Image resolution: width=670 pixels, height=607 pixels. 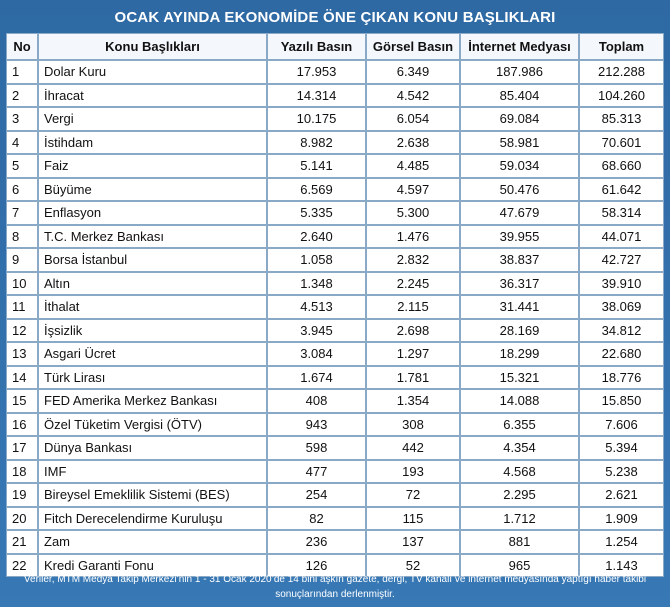 What do you see at coordinates (335, 213) in the screenshot?
I see `table-row: 7 Enflasyon 5.335 5.300 47.679 58.314` at bounding box center [335, 213].